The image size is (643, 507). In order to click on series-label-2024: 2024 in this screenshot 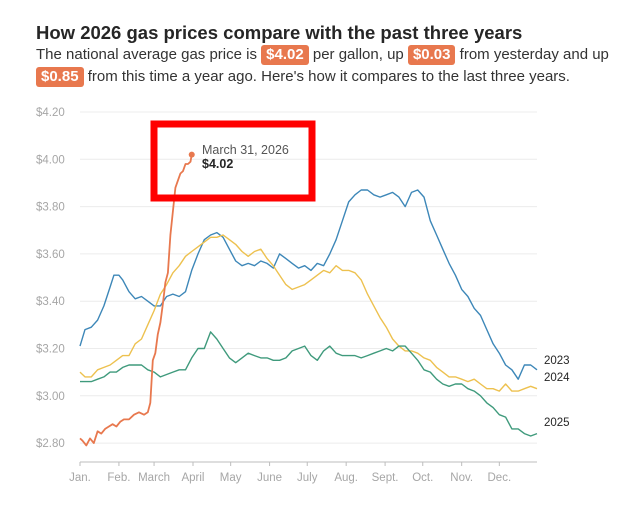, I will do `click(557, 378)`.